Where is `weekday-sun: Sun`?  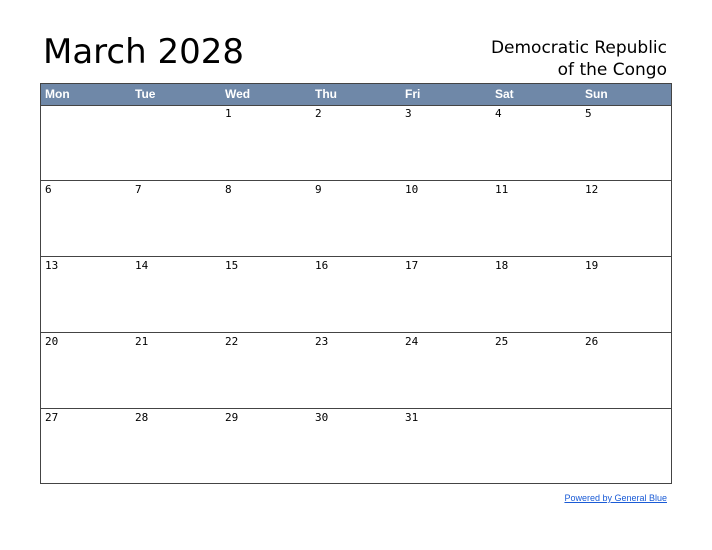 weekday-sun: Sun is located at coordinates (596, 94).